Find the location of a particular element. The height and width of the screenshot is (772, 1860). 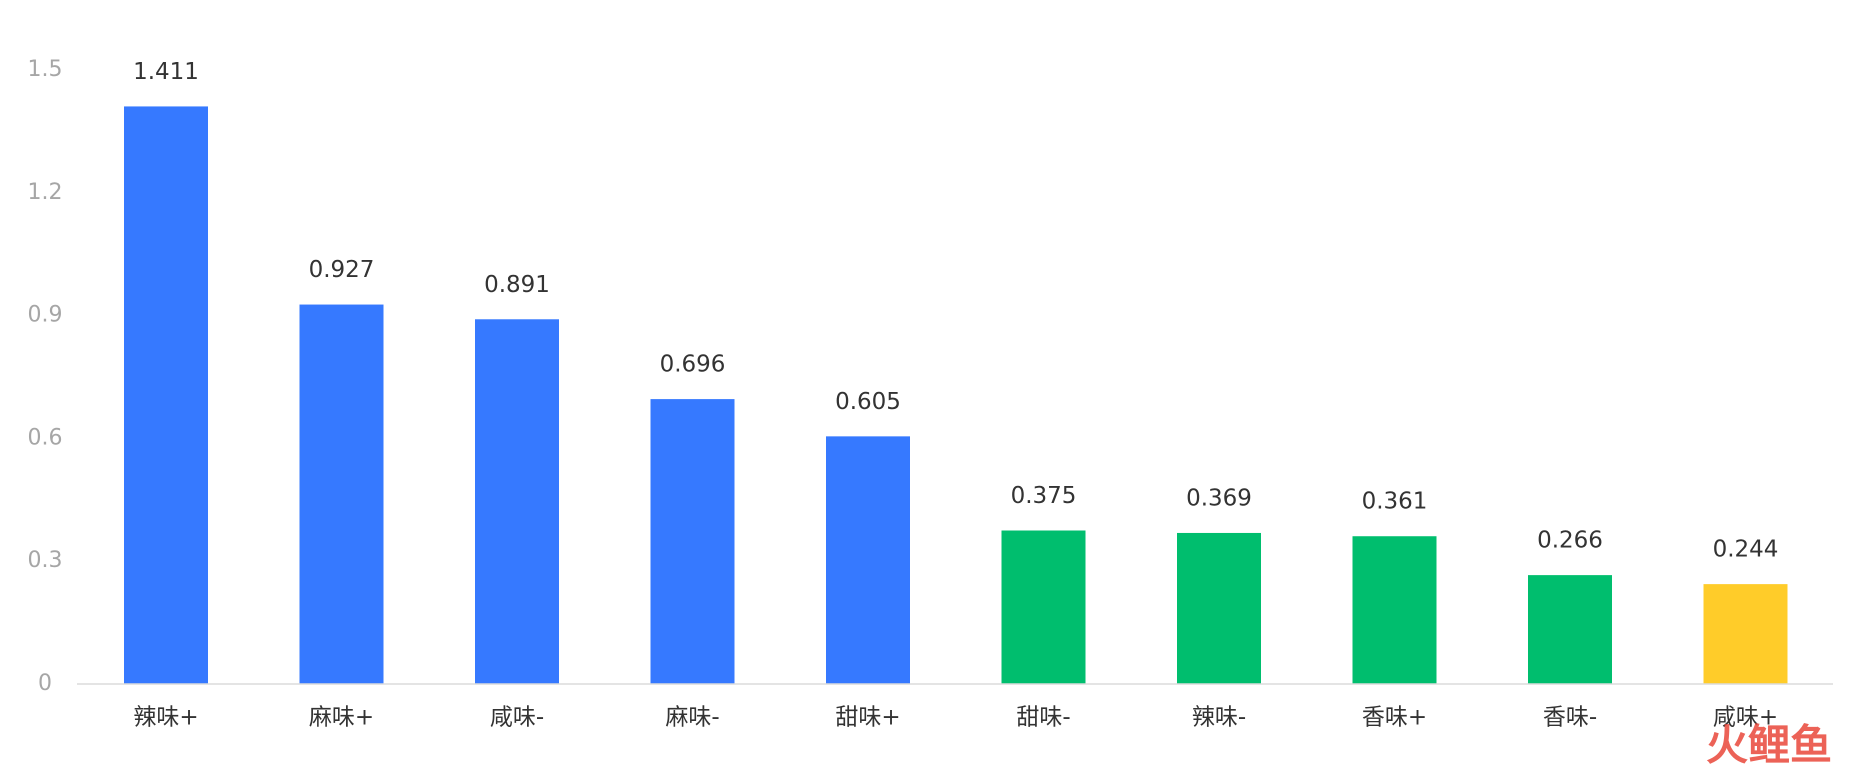

value-label: 0.891 is located at coordinates (517, 285).